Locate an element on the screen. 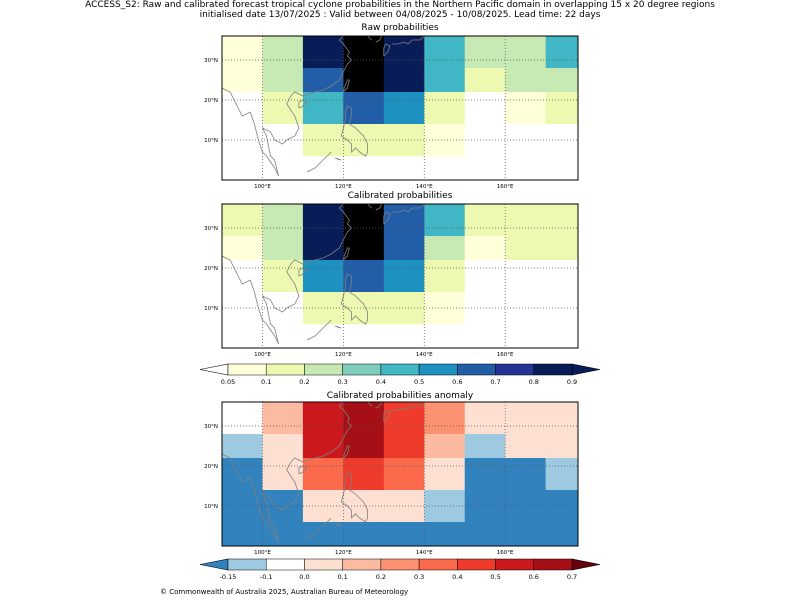 This screenshot has width=800, height=600. map-panel-2: 100°E 120°E 140°E 160°E 30°N 20°N 10°N is located at coordinates (391, 280).